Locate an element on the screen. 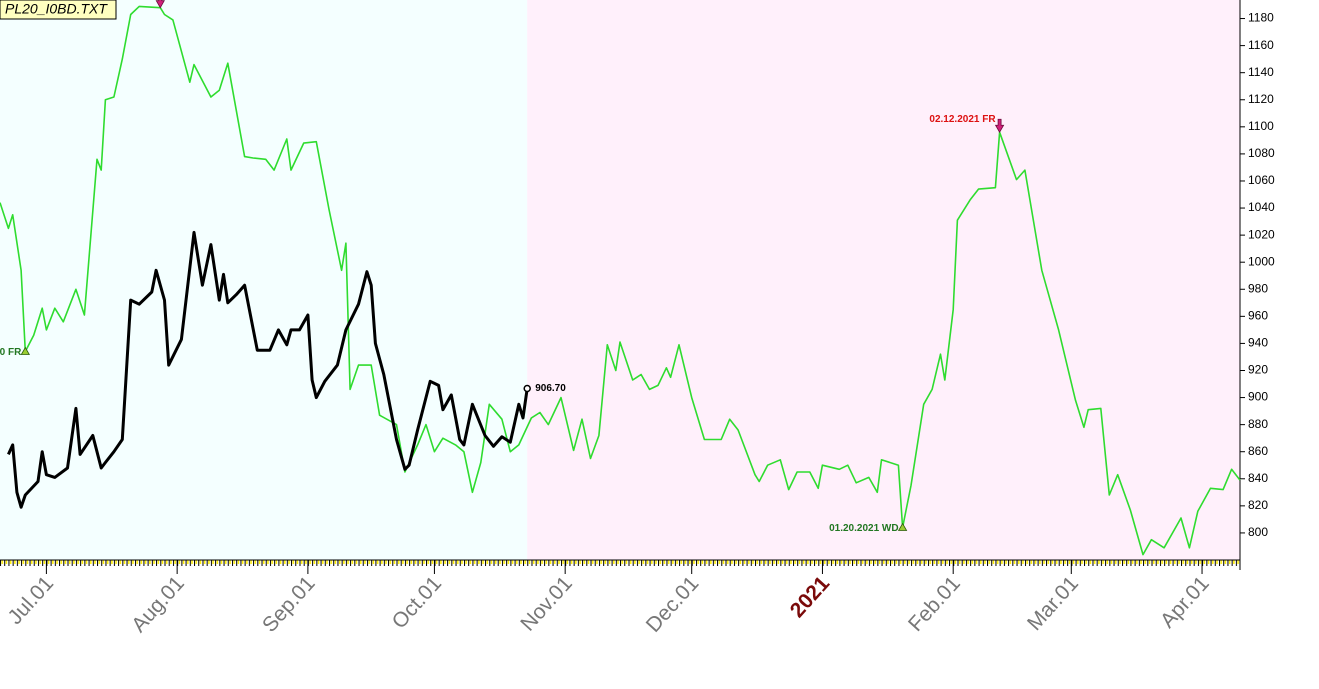 The height and width of the screenshot is (689, 1319). y-tick-label: 1180 is located at coordinates (1261, 18).